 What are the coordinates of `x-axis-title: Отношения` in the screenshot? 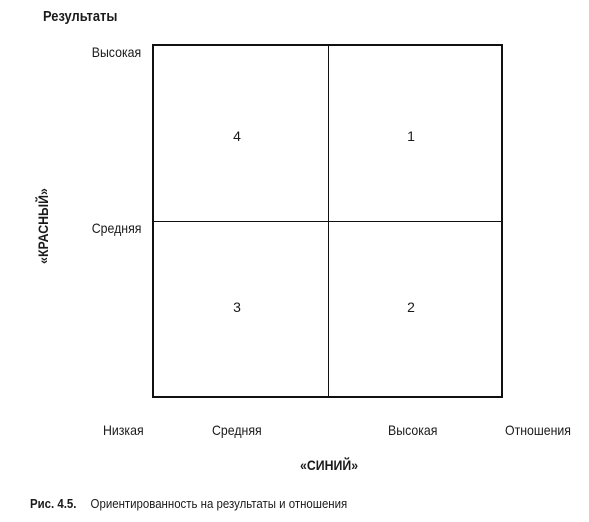 It's located at (538, 430).